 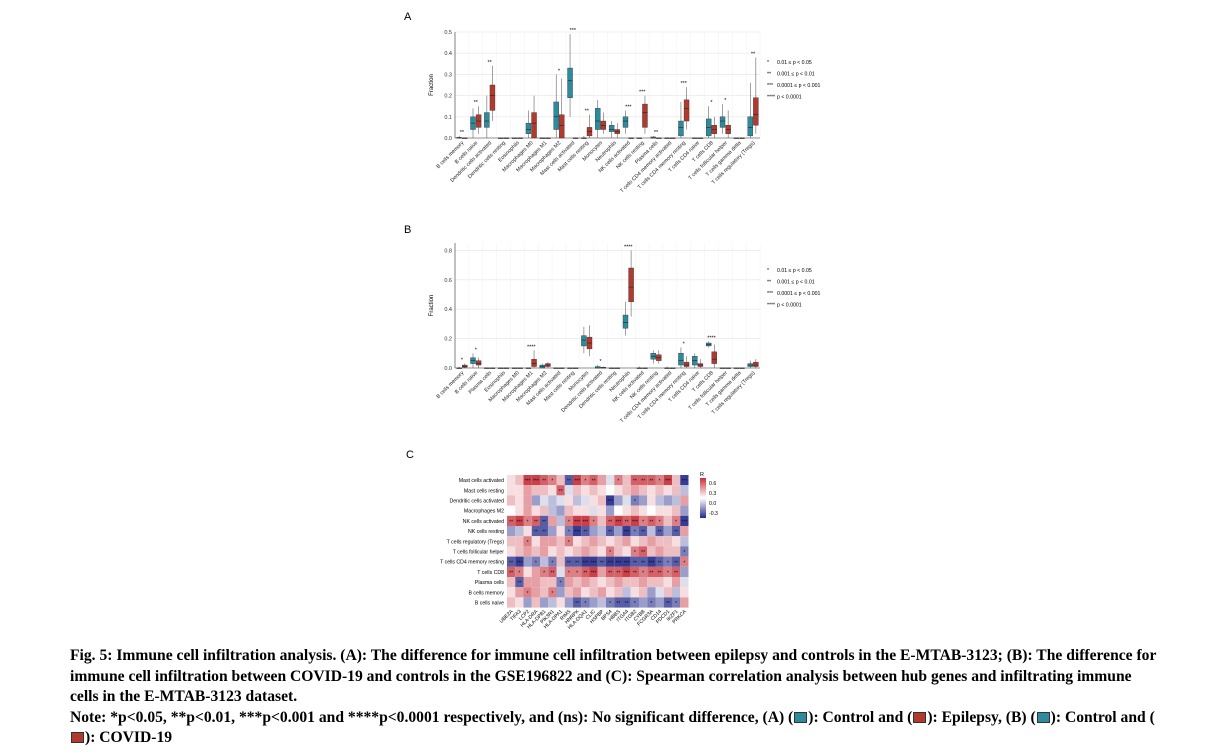 I want to click on heatmap-row-label: Plasma cells, so click(x=490, y=583).